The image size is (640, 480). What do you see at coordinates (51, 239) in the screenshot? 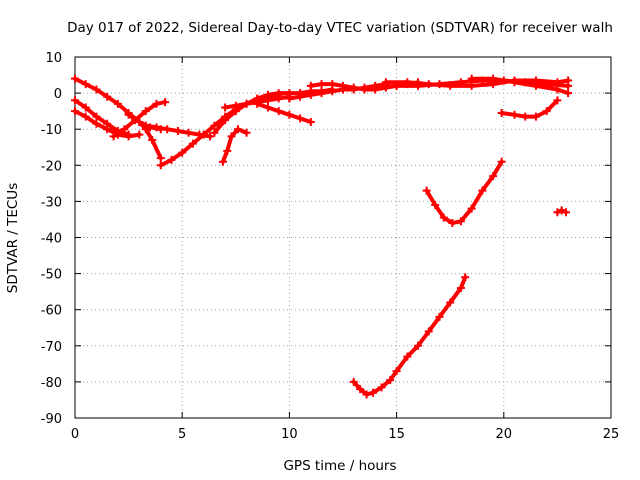
I see `y-tick-label: -40` at bounding box center [51, 239].